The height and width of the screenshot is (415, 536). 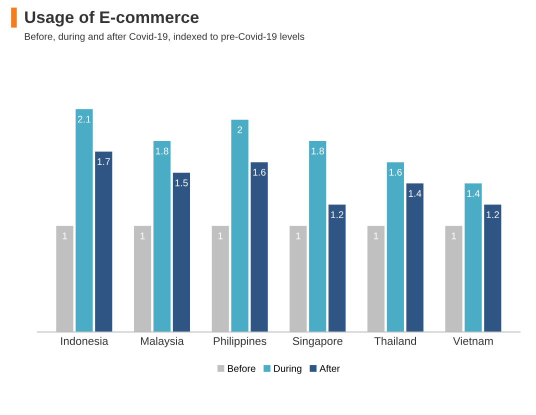 I want to click on chart-title: Usage of E-commerce, so click(x=112, y=18).